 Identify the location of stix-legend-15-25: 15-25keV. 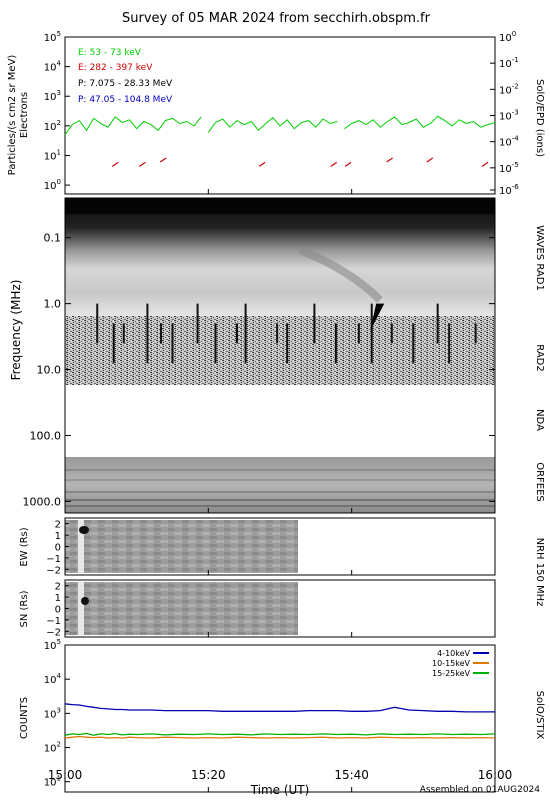
(451, 673).